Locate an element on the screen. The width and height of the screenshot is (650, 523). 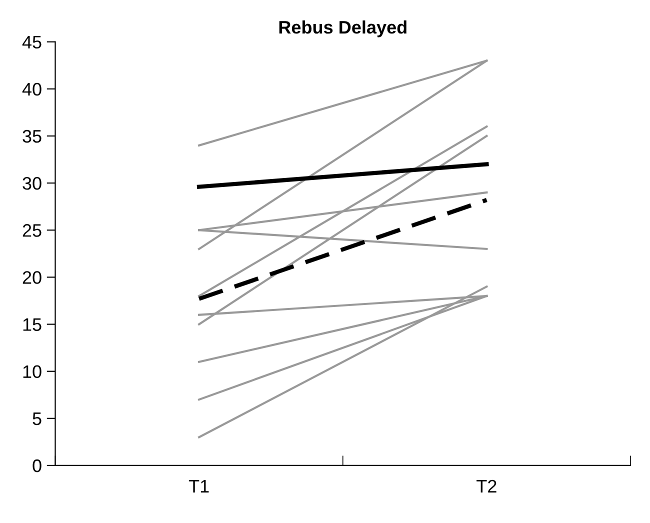
y-tick-label: 20 is located at coordinates (32, 277).